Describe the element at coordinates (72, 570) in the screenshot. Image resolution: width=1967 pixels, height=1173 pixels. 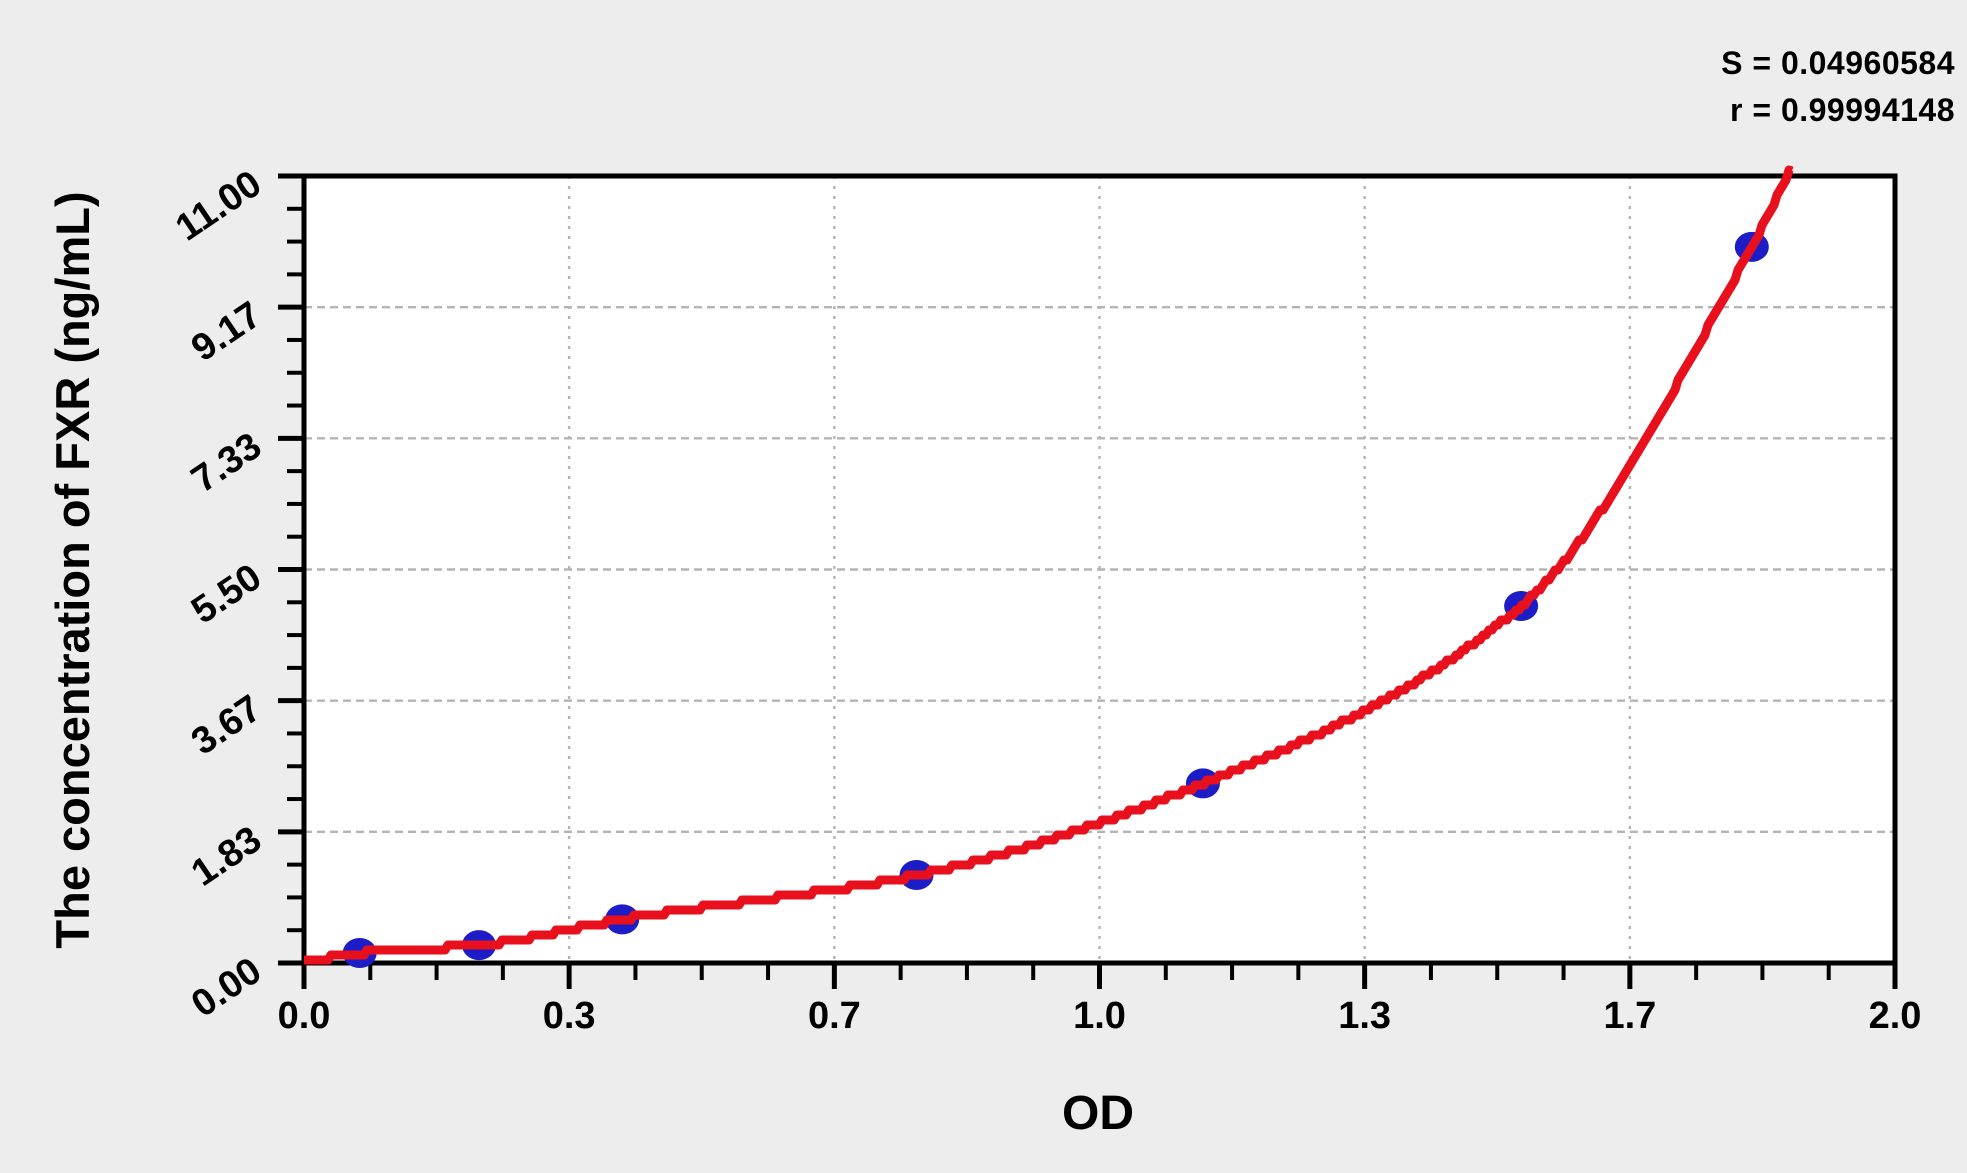
I see `y-axis-title: The concentration of FXR (ng/mL)` at that location.